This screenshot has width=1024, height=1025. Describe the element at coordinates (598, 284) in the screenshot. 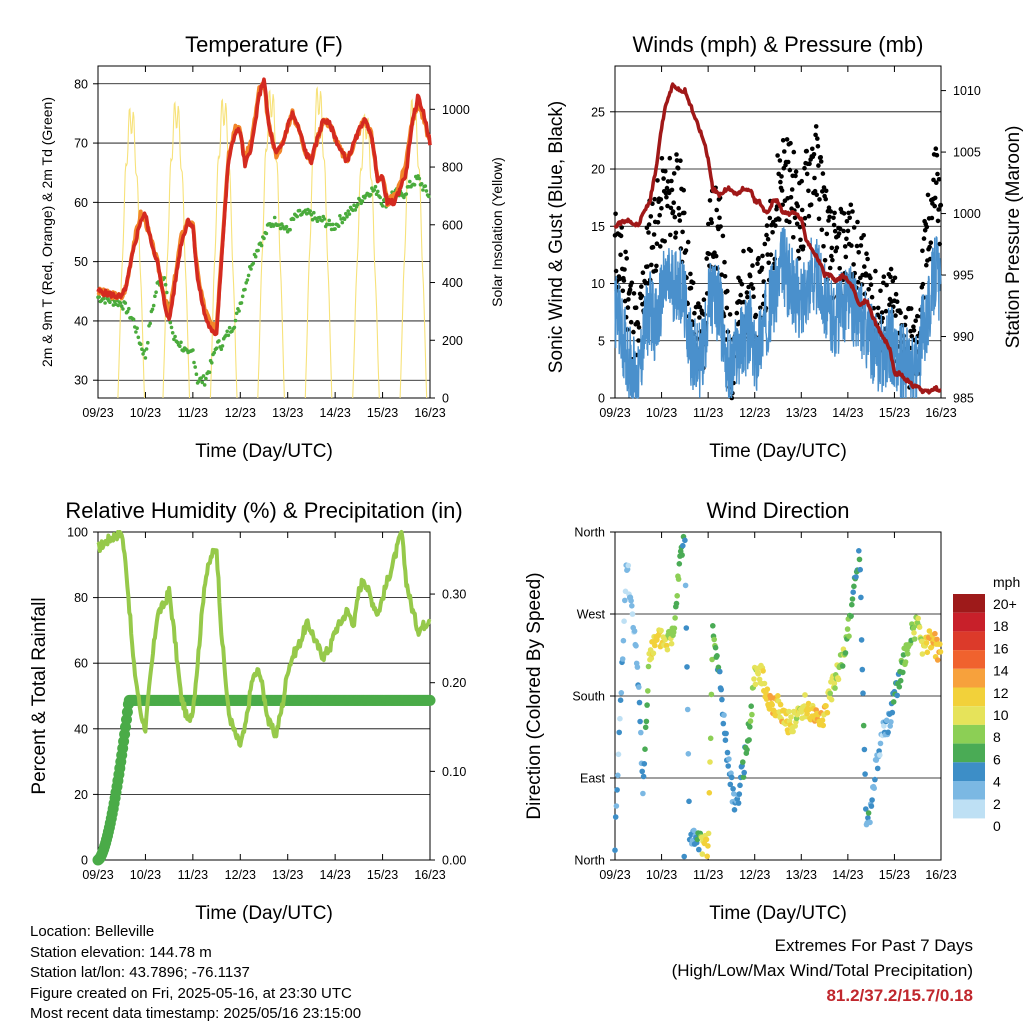

I see `ytick-label-1-2: 10` at that location.